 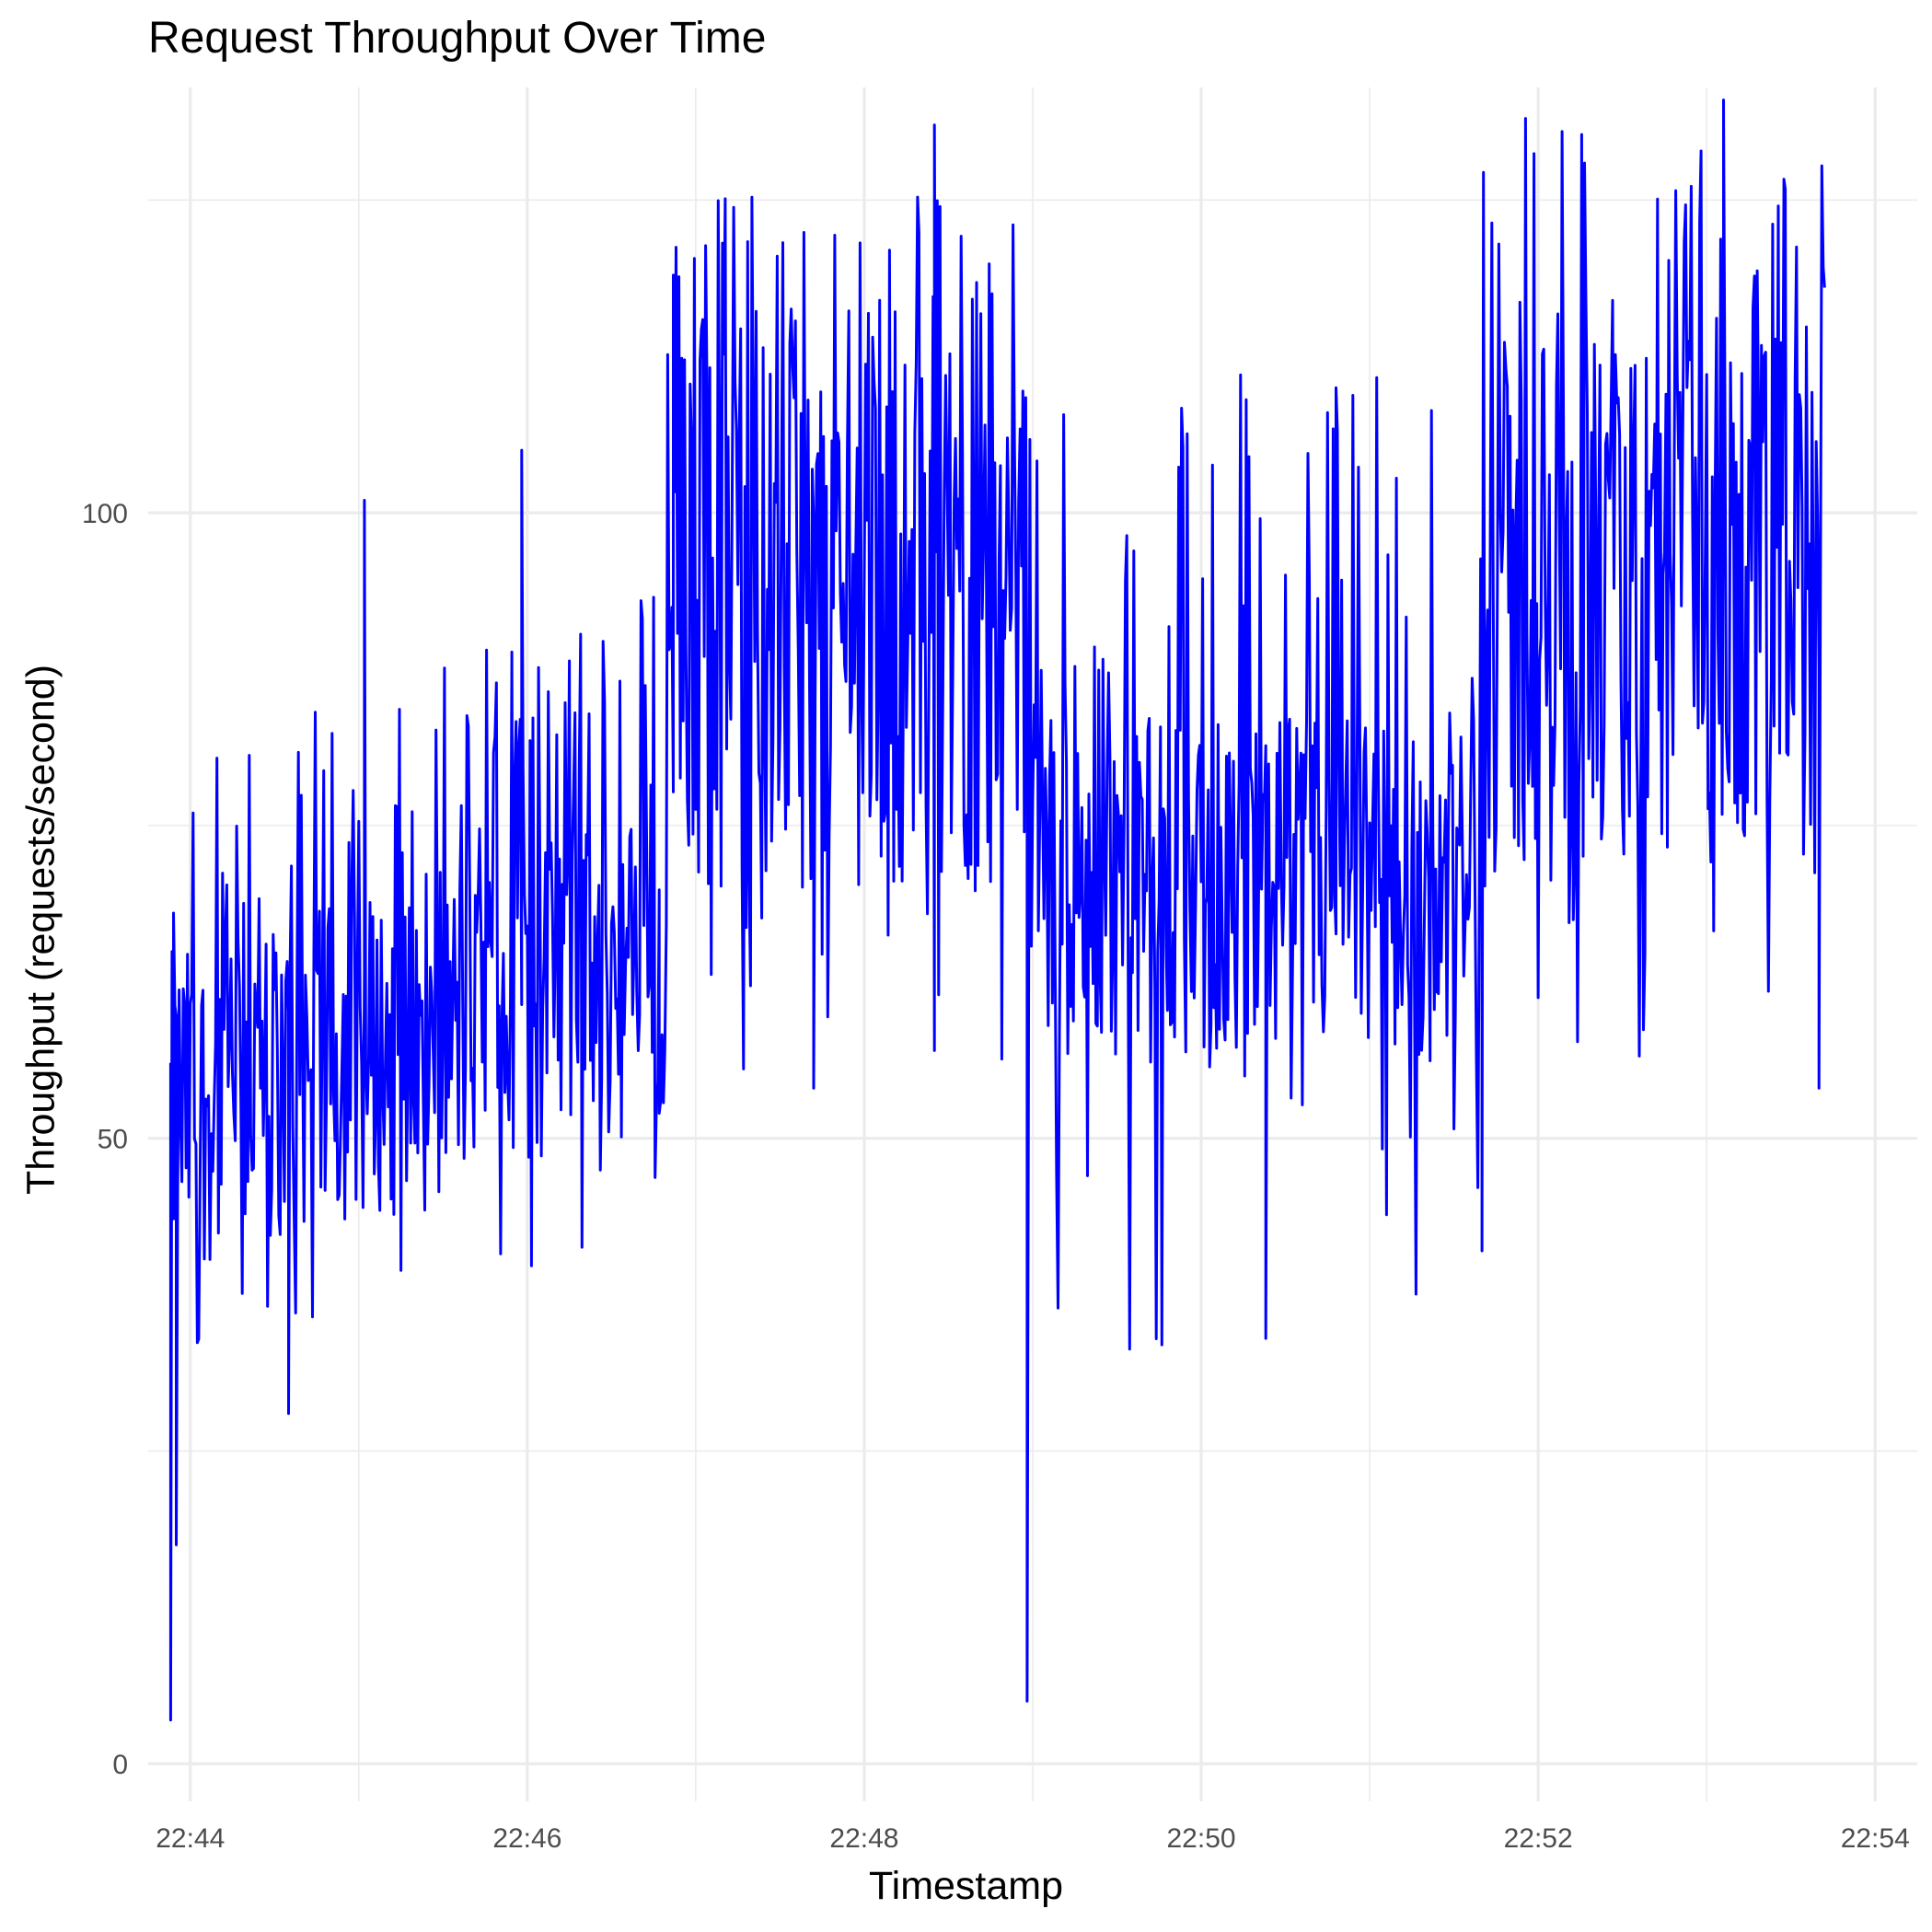 What do you see at coordinates (1876, 1839) in the screenshot?
I see `x-tick-label: 22:54` at bounding box center [1876, 1839].